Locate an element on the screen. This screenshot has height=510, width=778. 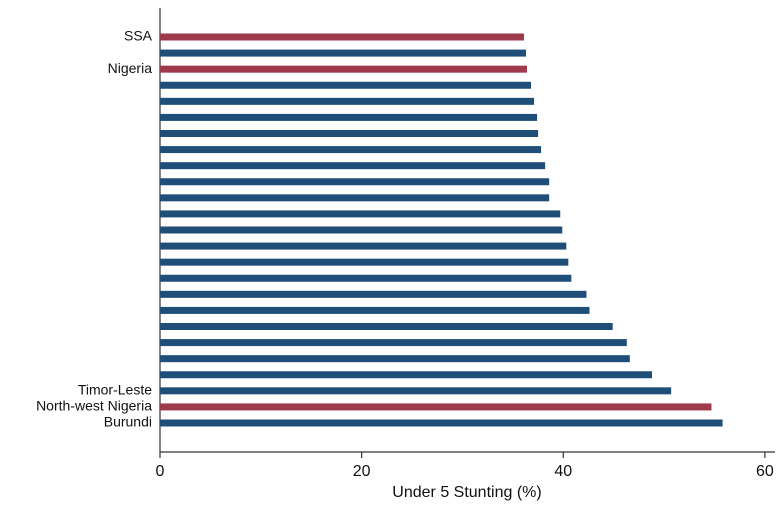
x-tick-label: 20 is located at coordinates (362, 471).